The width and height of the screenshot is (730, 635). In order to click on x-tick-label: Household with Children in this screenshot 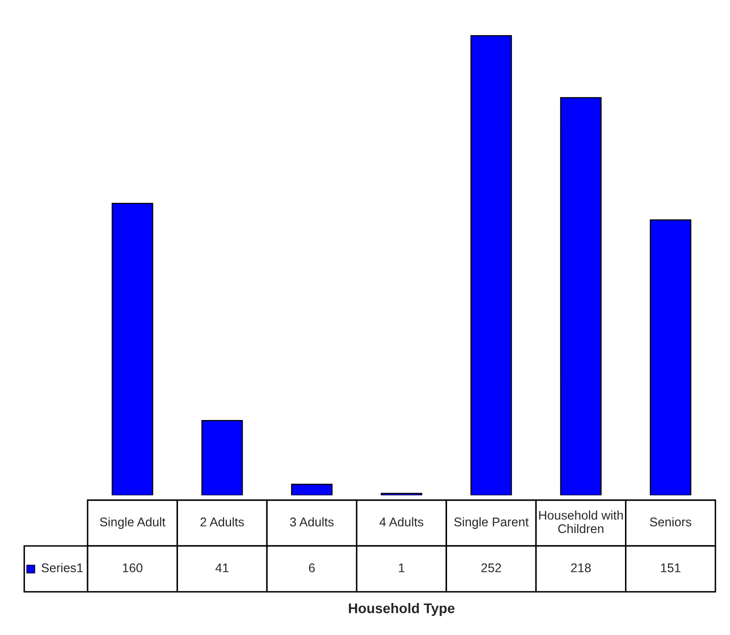, I will do `click(581, 522)`.